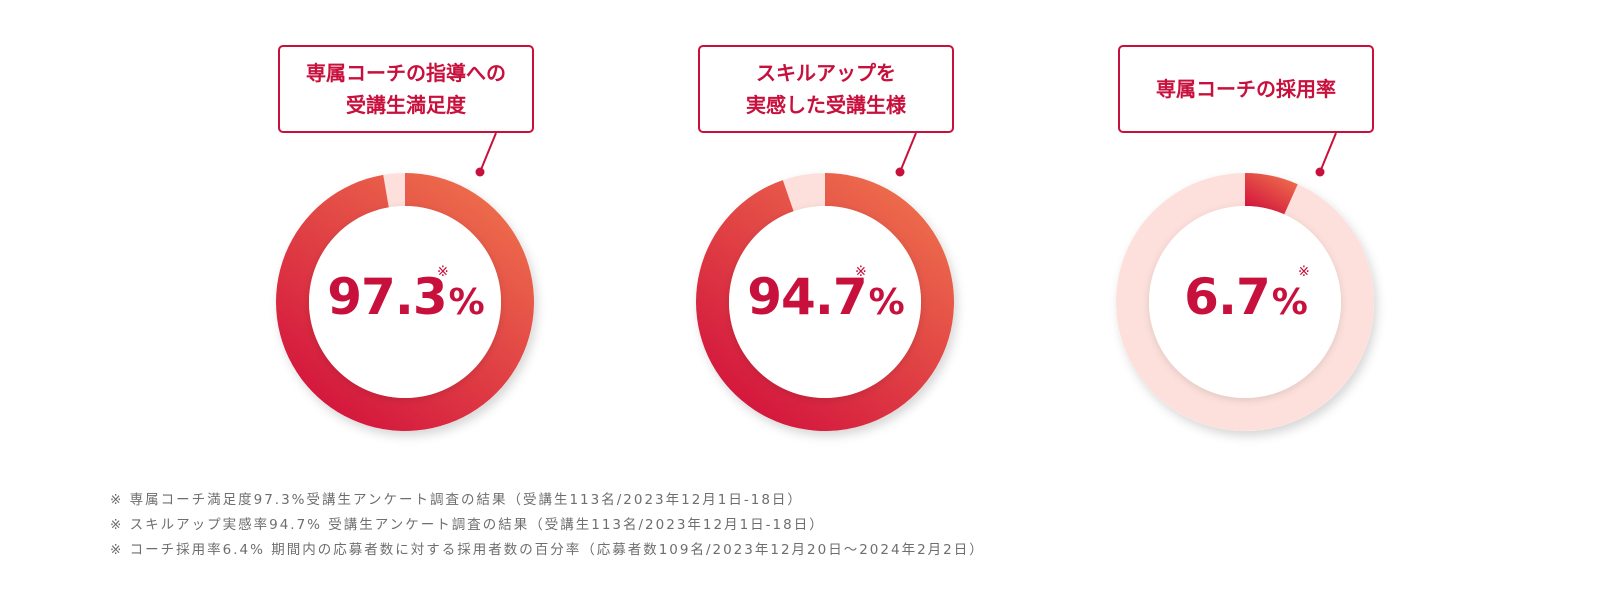 This screenshot has width=1600, height=614. I want to click on value-label: 97.3% ※, so click(406, 295).